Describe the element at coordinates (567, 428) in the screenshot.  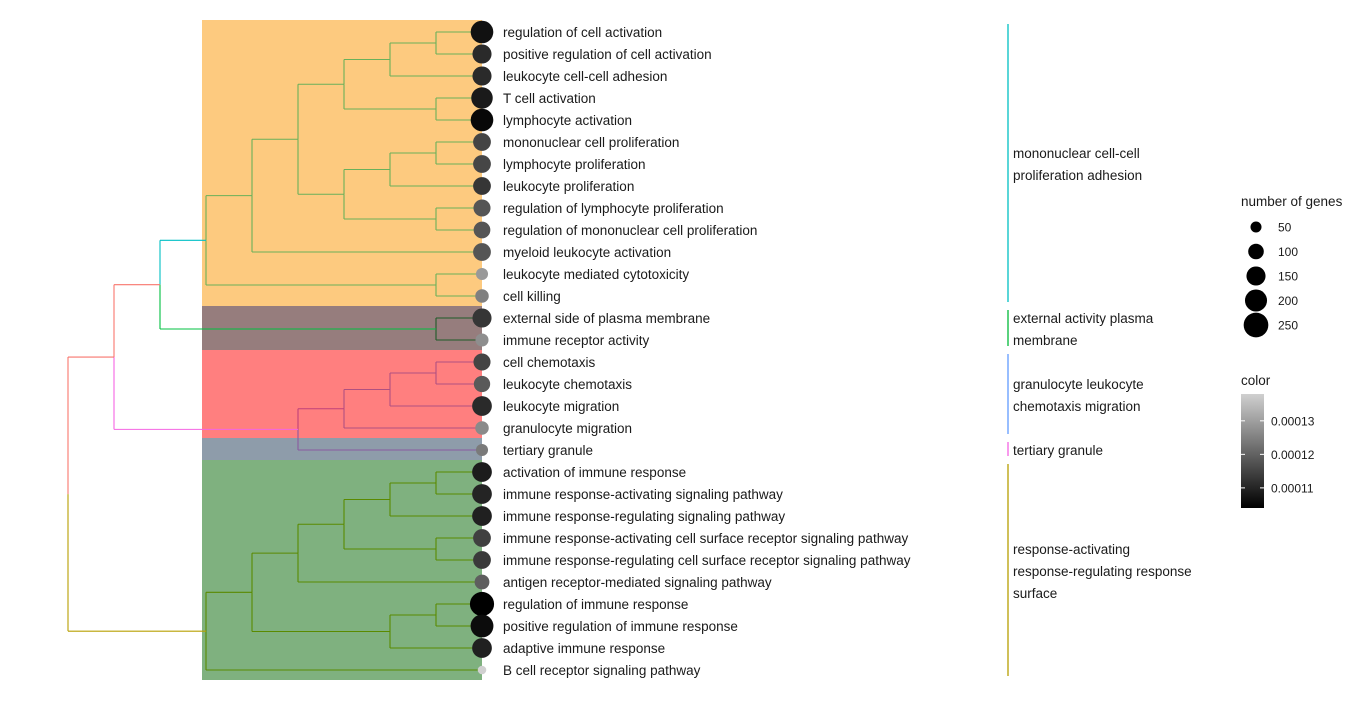
I see `term-label: granulocyte migration` at that location.